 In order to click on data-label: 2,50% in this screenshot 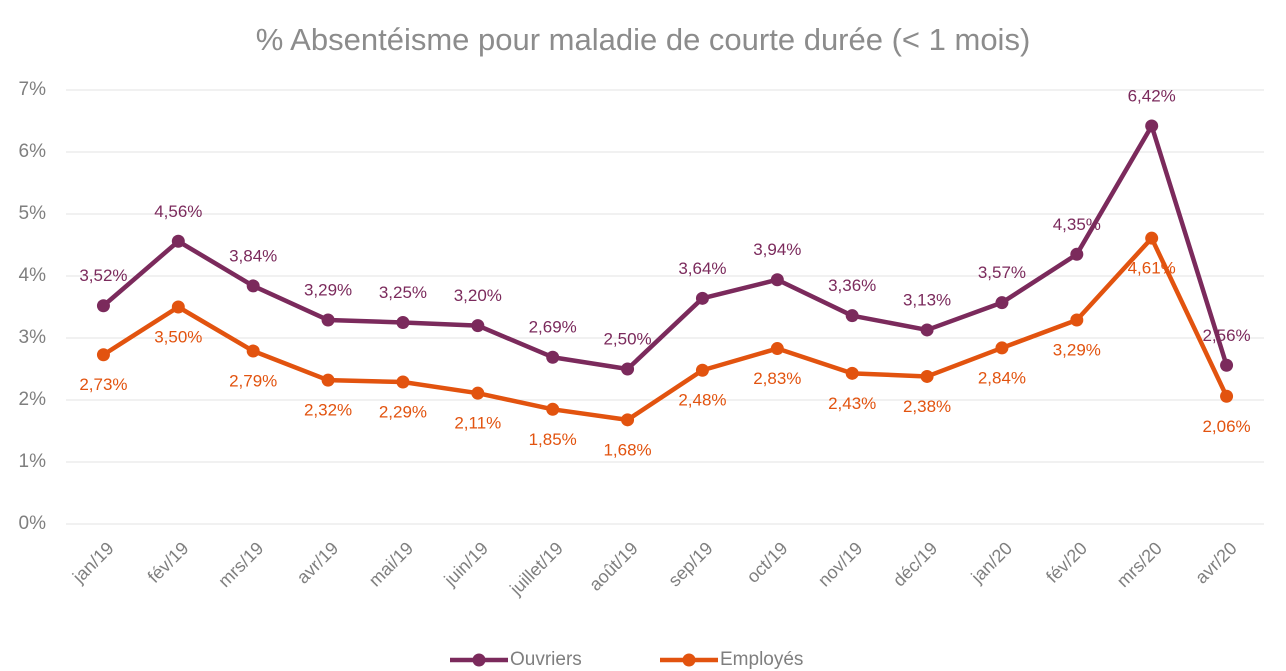, I will do `click(627, 338)`.